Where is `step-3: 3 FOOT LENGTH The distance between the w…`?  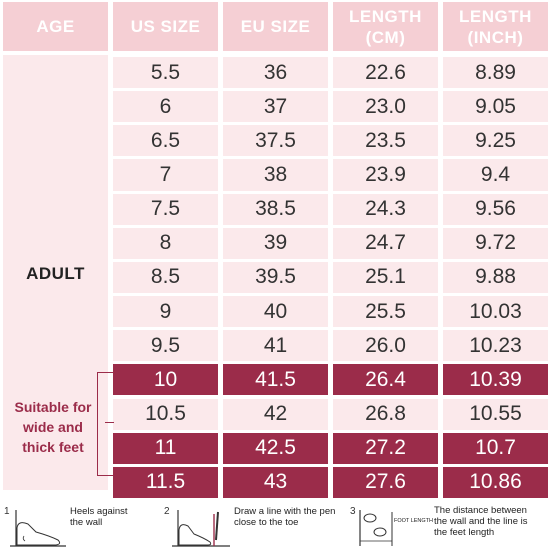 step-3: 3 FOOT LENGTH The distance between the w… is located at coordinates (449, 524).